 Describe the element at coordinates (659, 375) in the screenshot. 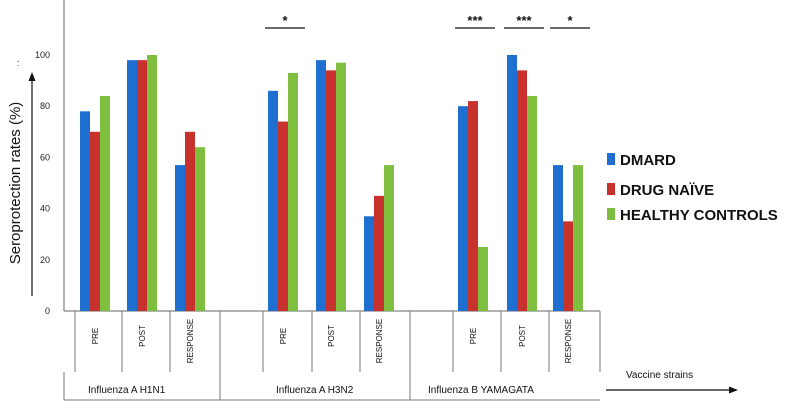

I see `x-axis-label: Vaccine strains` at that location.